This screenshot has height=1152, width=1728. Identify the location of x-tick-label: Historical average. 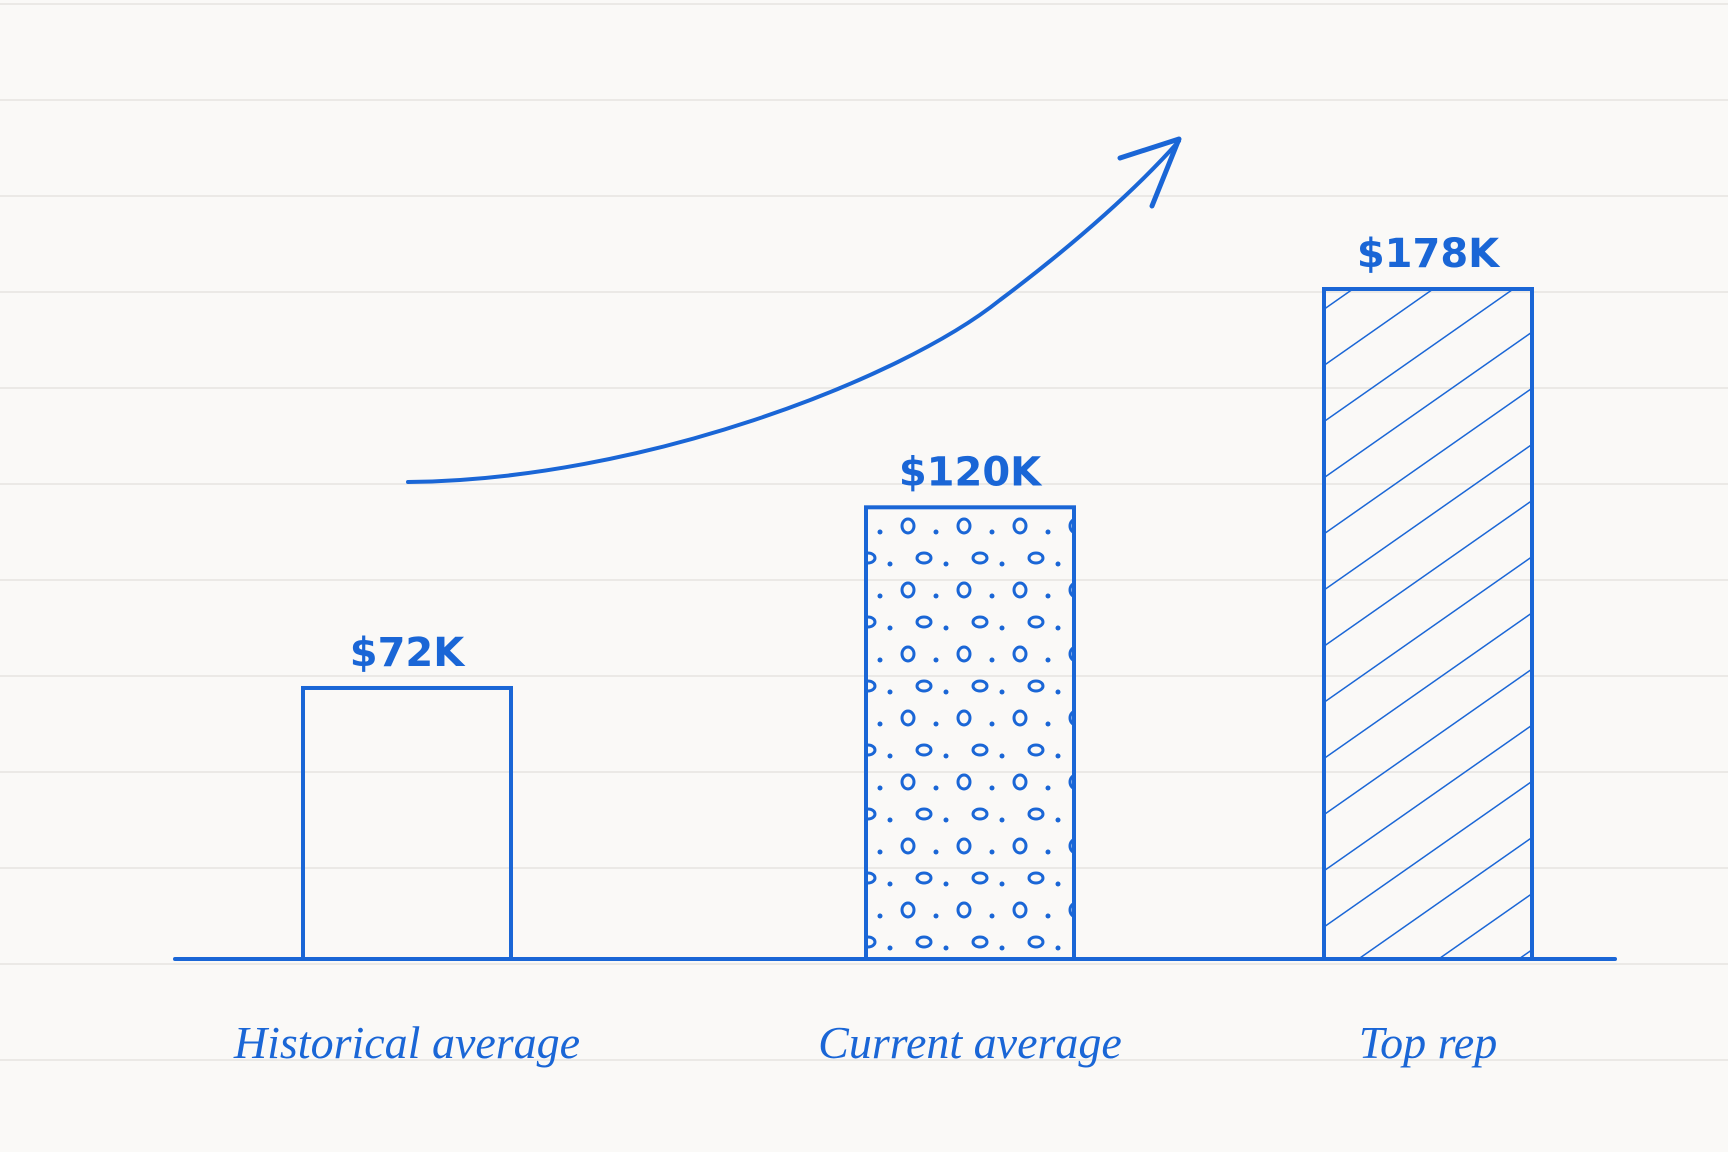
(406, 1042).